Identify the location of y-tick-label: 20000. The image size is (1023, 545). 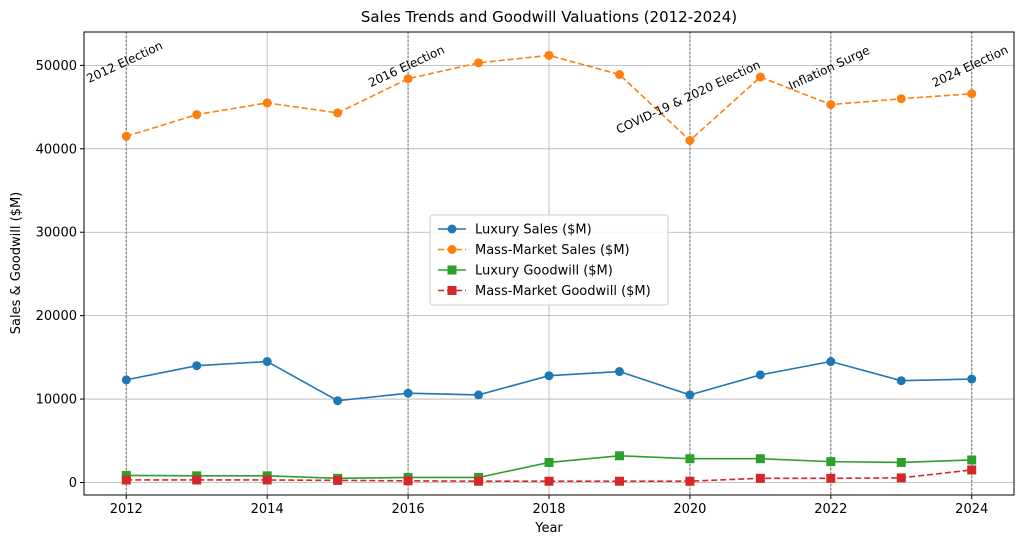
(56, 316).